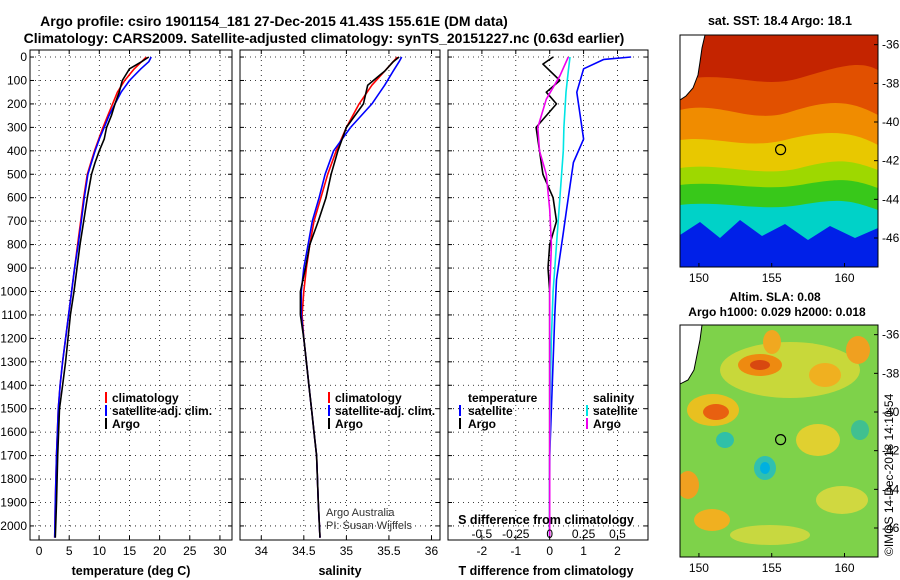 This screenshot has width=900, height=580. Describe the element at coordinates (17, 198) in the screenshot. I see `depth-tick-label: 600` at that location.